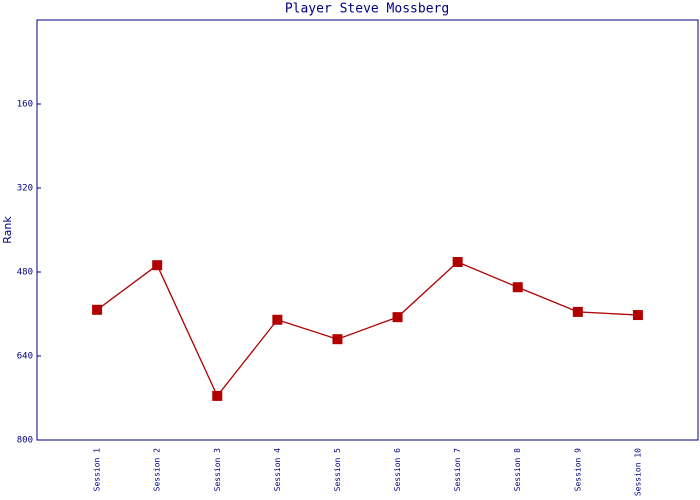 This screenshot has height=500, width=700. I want to click on y-tick-label: 160, so click(25, 105).